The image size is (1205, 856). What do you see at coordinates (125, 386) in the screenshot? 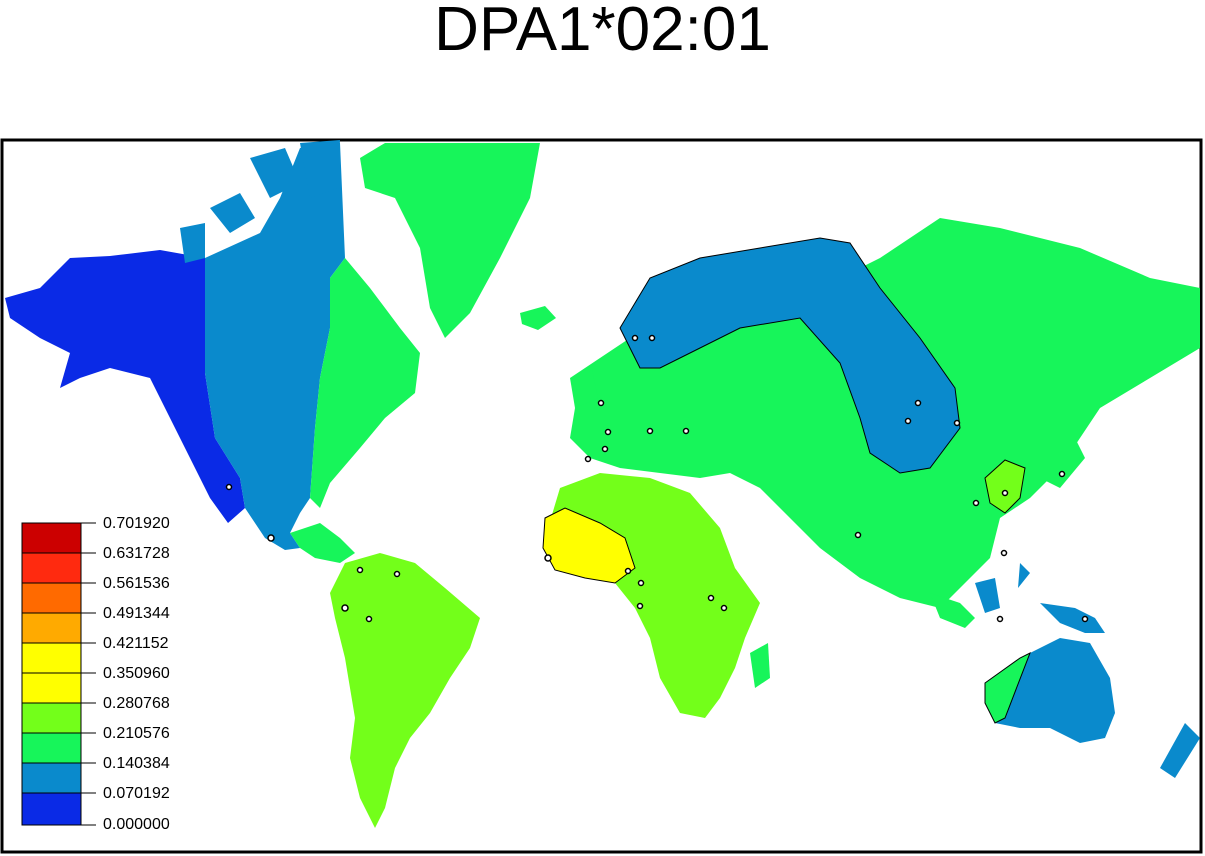
I see `region-alaska-western-canada` at bounding box center [125, 386].